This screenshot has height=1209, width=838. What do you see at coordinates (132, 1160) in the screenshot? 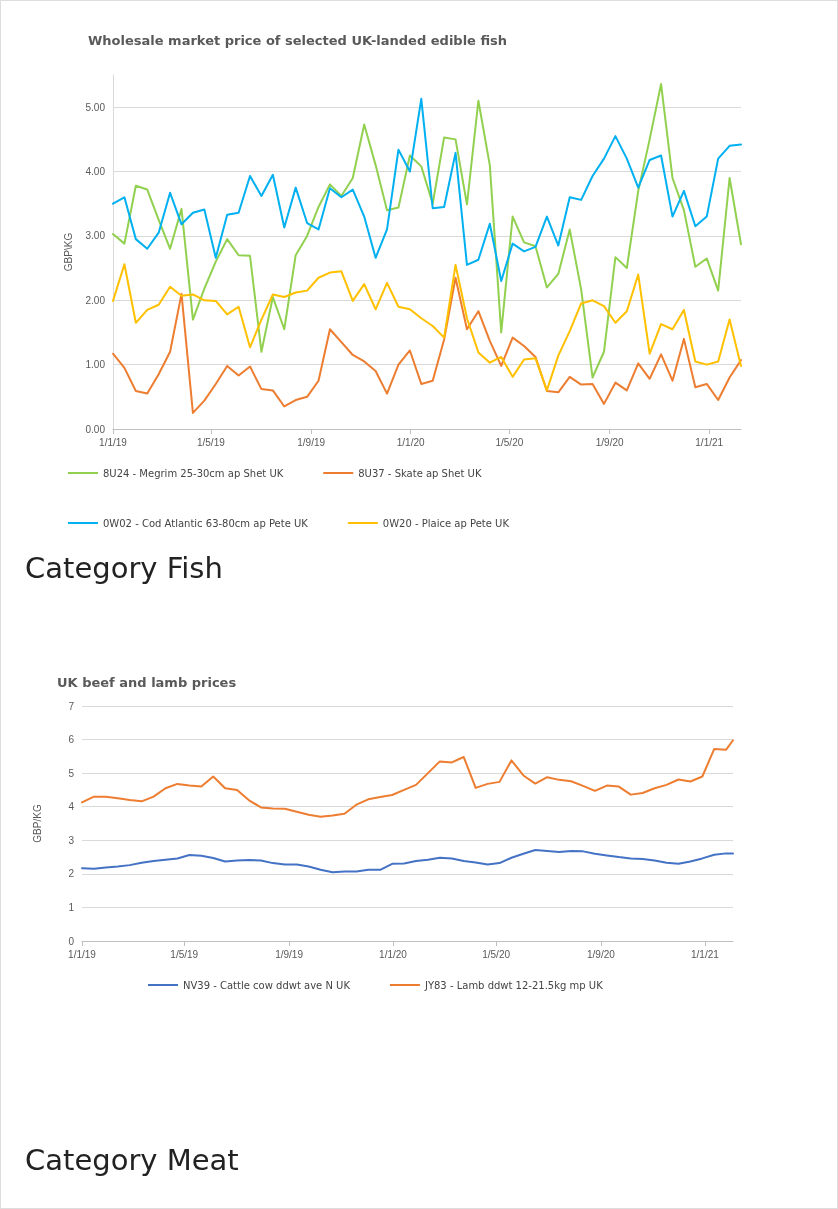
I see `text: Category Meat` at bounding box center [132, 1160].